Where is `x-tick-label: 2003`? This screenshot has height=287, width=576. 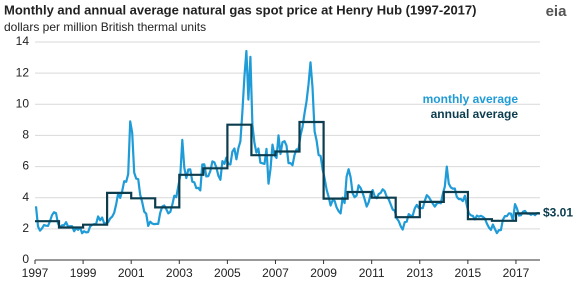
x-tick-label: 2003 is located at coordinates (179, 273).